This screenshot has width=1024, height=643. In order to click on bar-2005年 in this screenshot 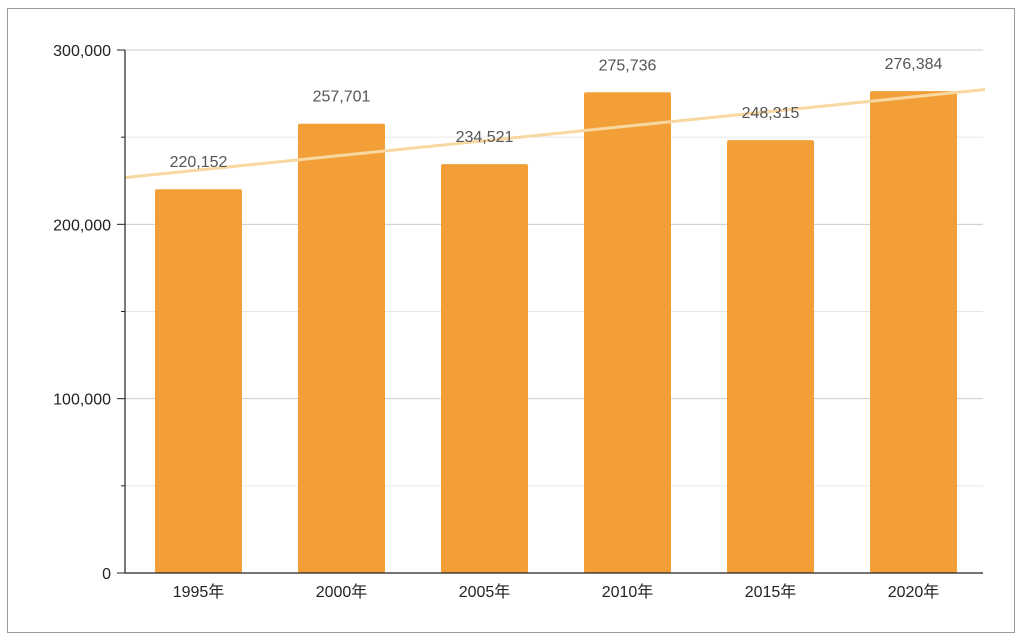, I will do `click(484, 368)`.